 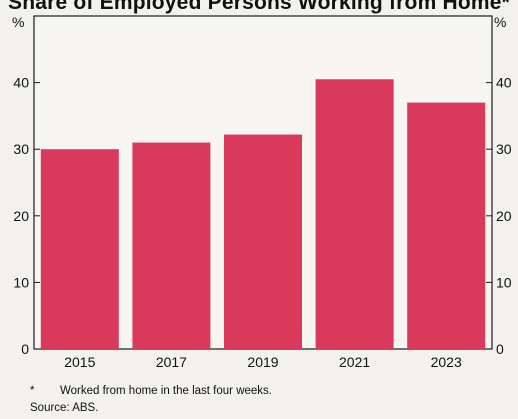 I want to click on x-tick-label: 2015, so click(x=79, y=362).